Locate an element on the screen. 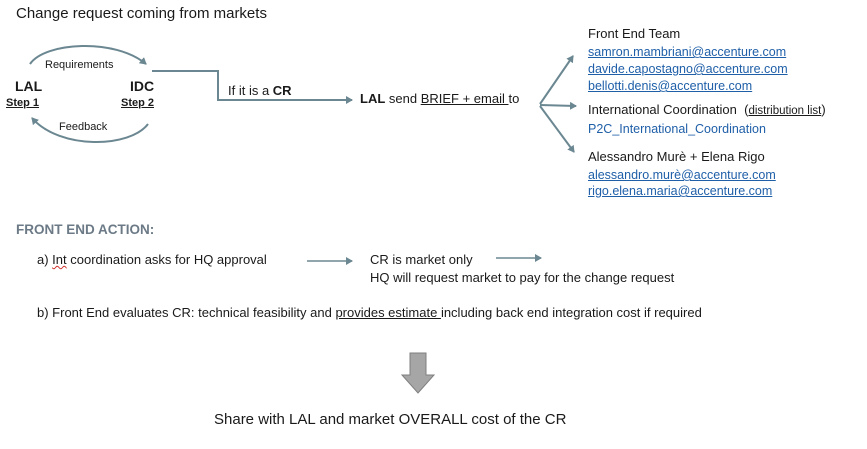  cr-bold: CR is located at coordinates (282, 90).